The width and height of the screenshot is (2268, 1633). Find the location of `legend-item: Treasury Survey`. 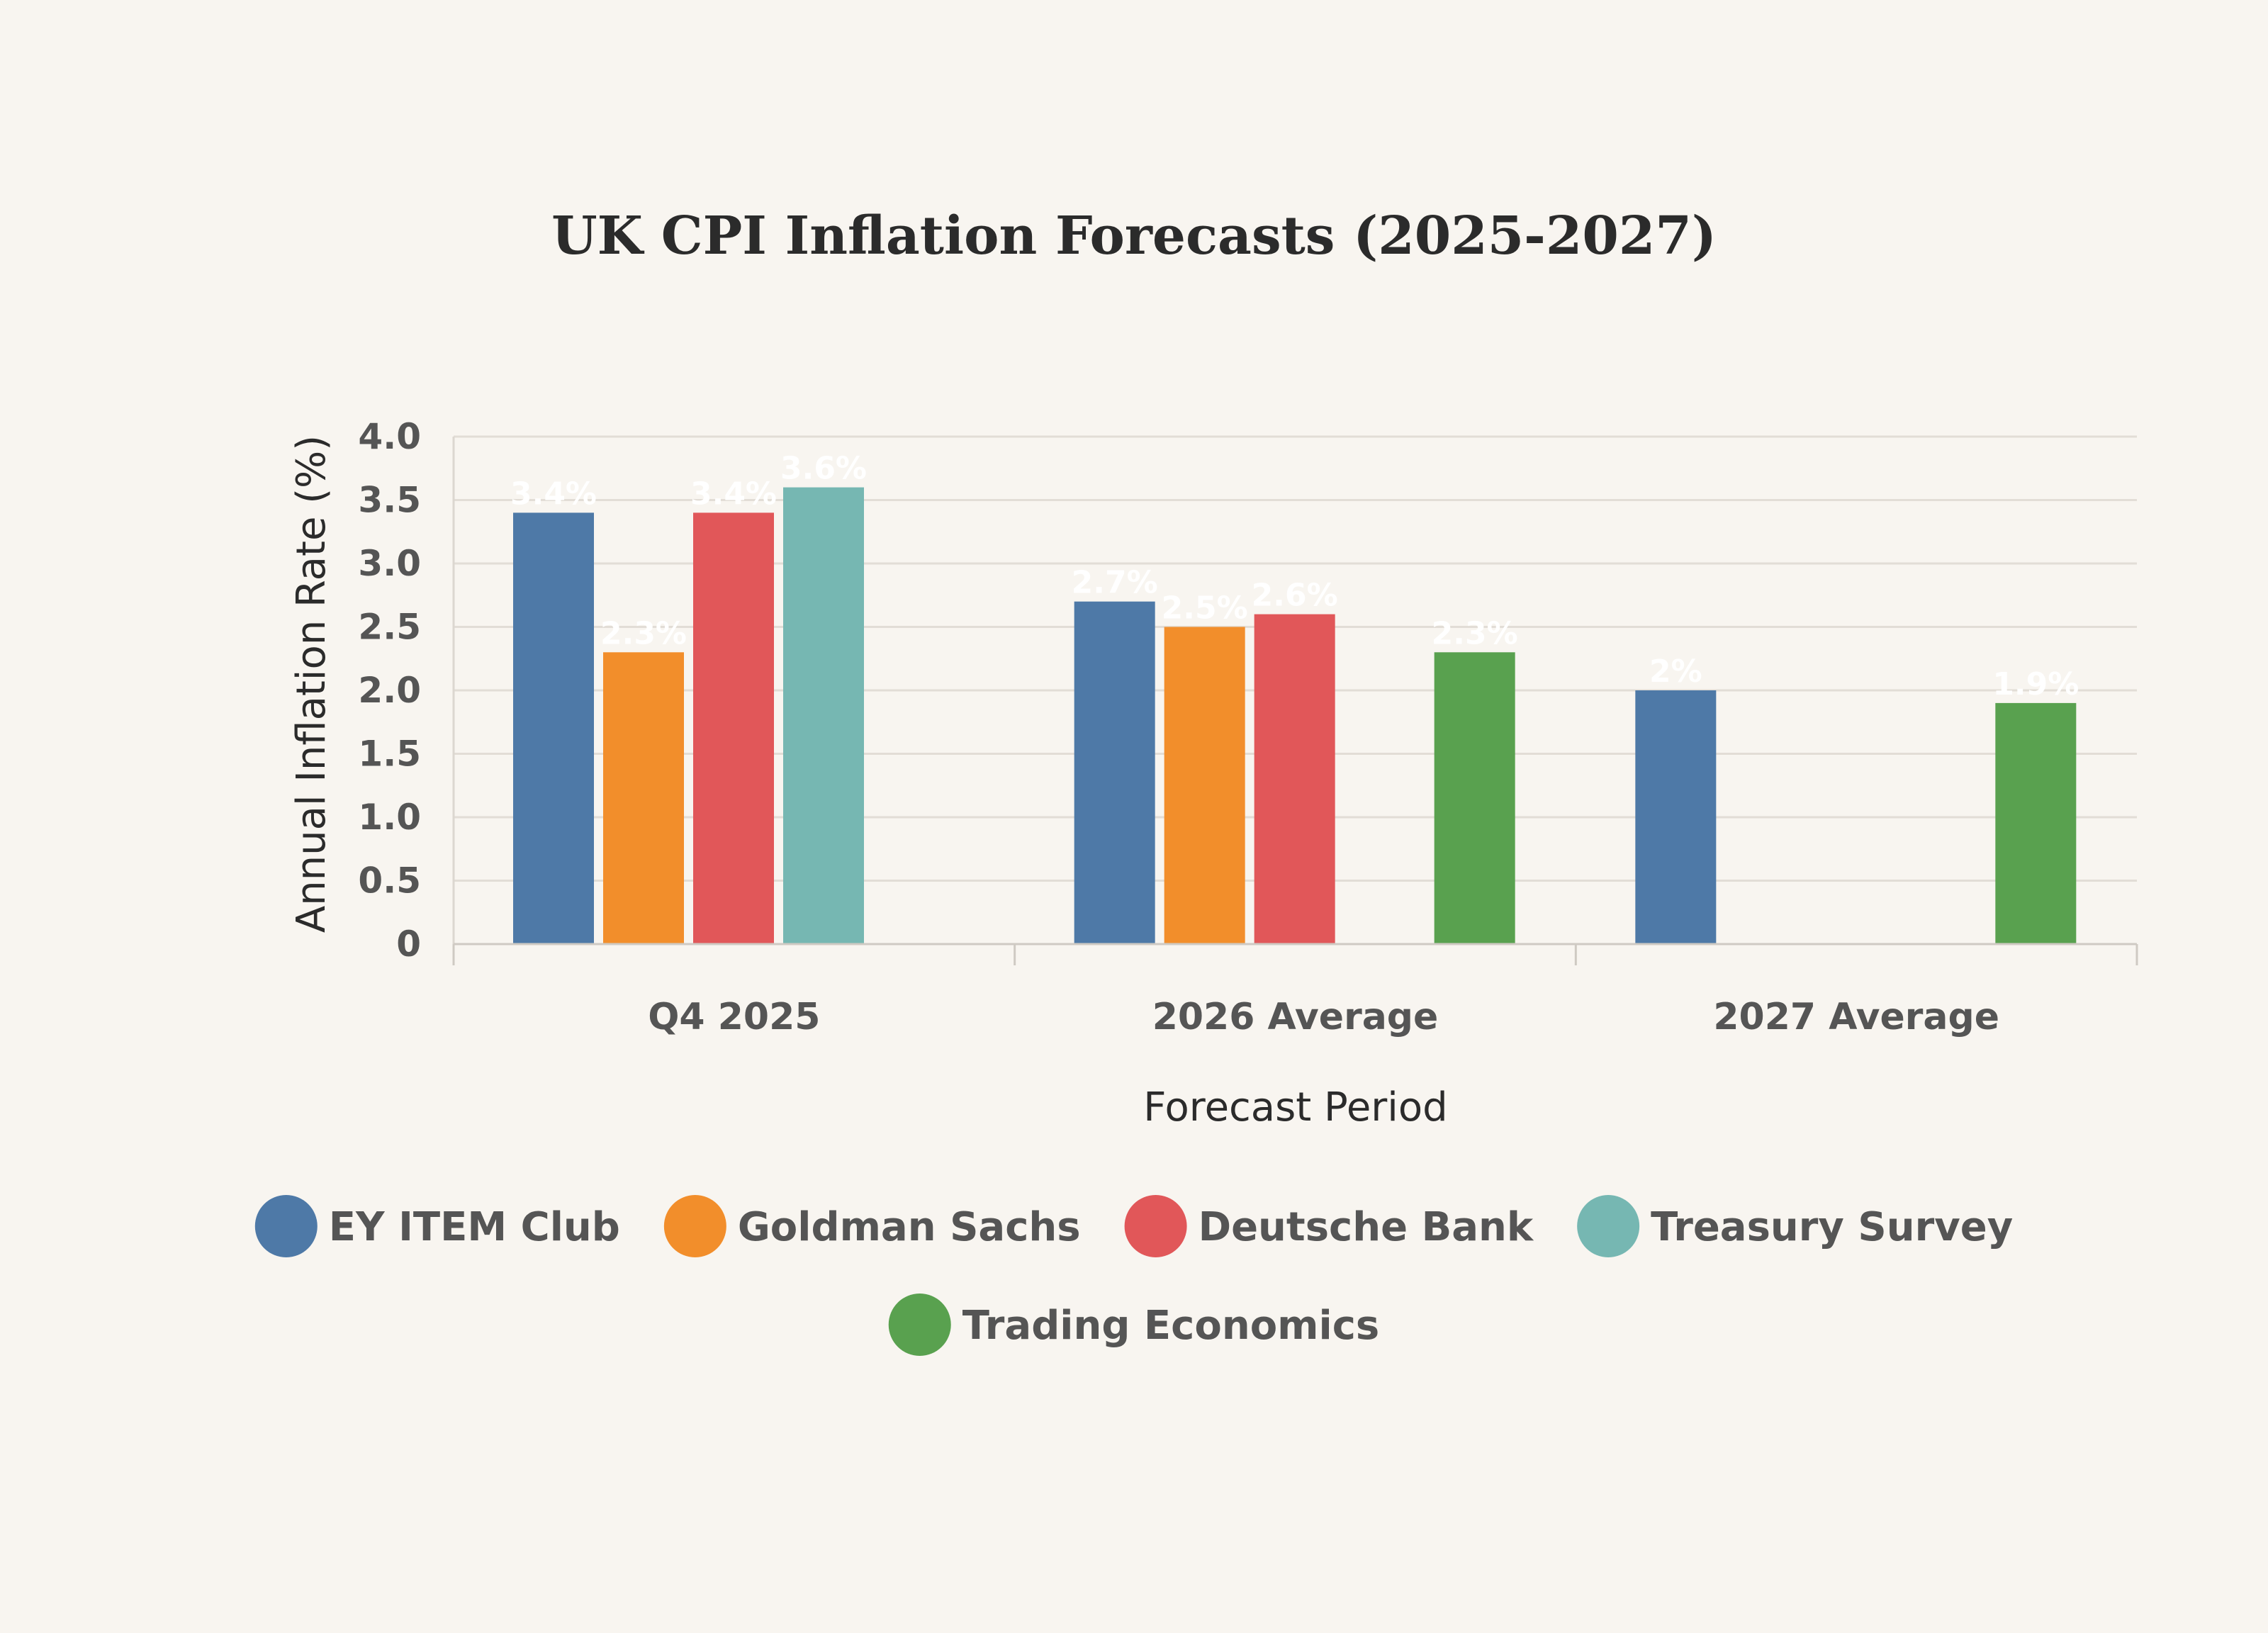

legend-item: Treasury Survey is located at coordinates (1795, 1226).